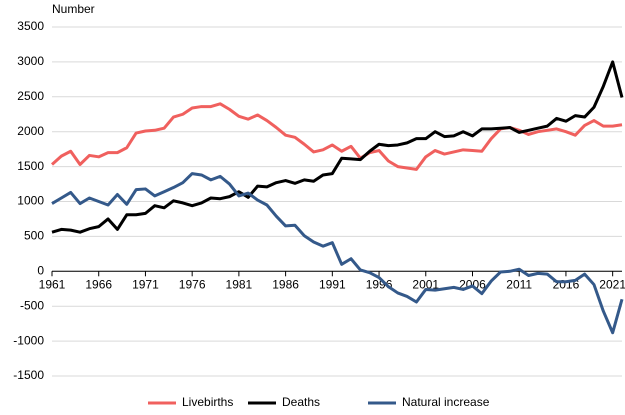 The height and width of the screenshot is (415, 625). Describe the element at coordinates (301, 402) in the screenshot. I see `legend-label: Deaths` at that location.